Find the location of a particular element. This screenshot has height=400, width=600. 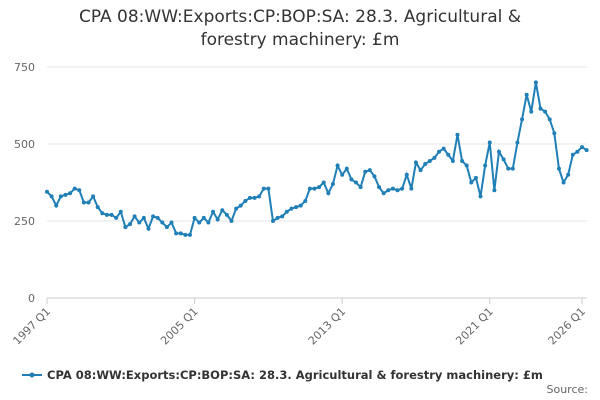

source: Source: is located at coordinates (568, 389).